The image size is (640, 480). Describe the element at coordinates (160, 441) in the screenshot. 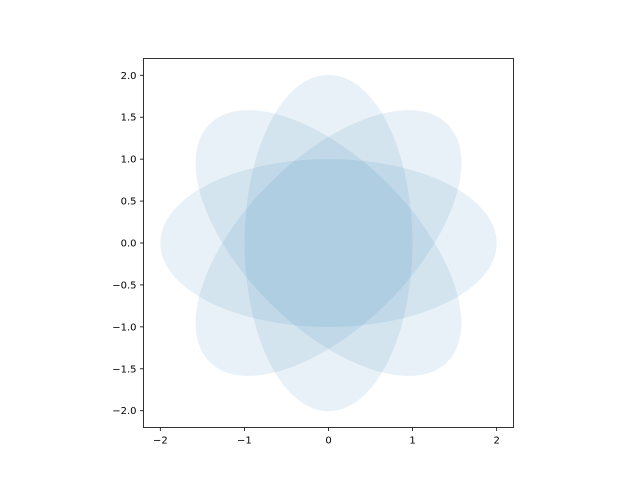

I see `x-tick-label: −2` at that location.